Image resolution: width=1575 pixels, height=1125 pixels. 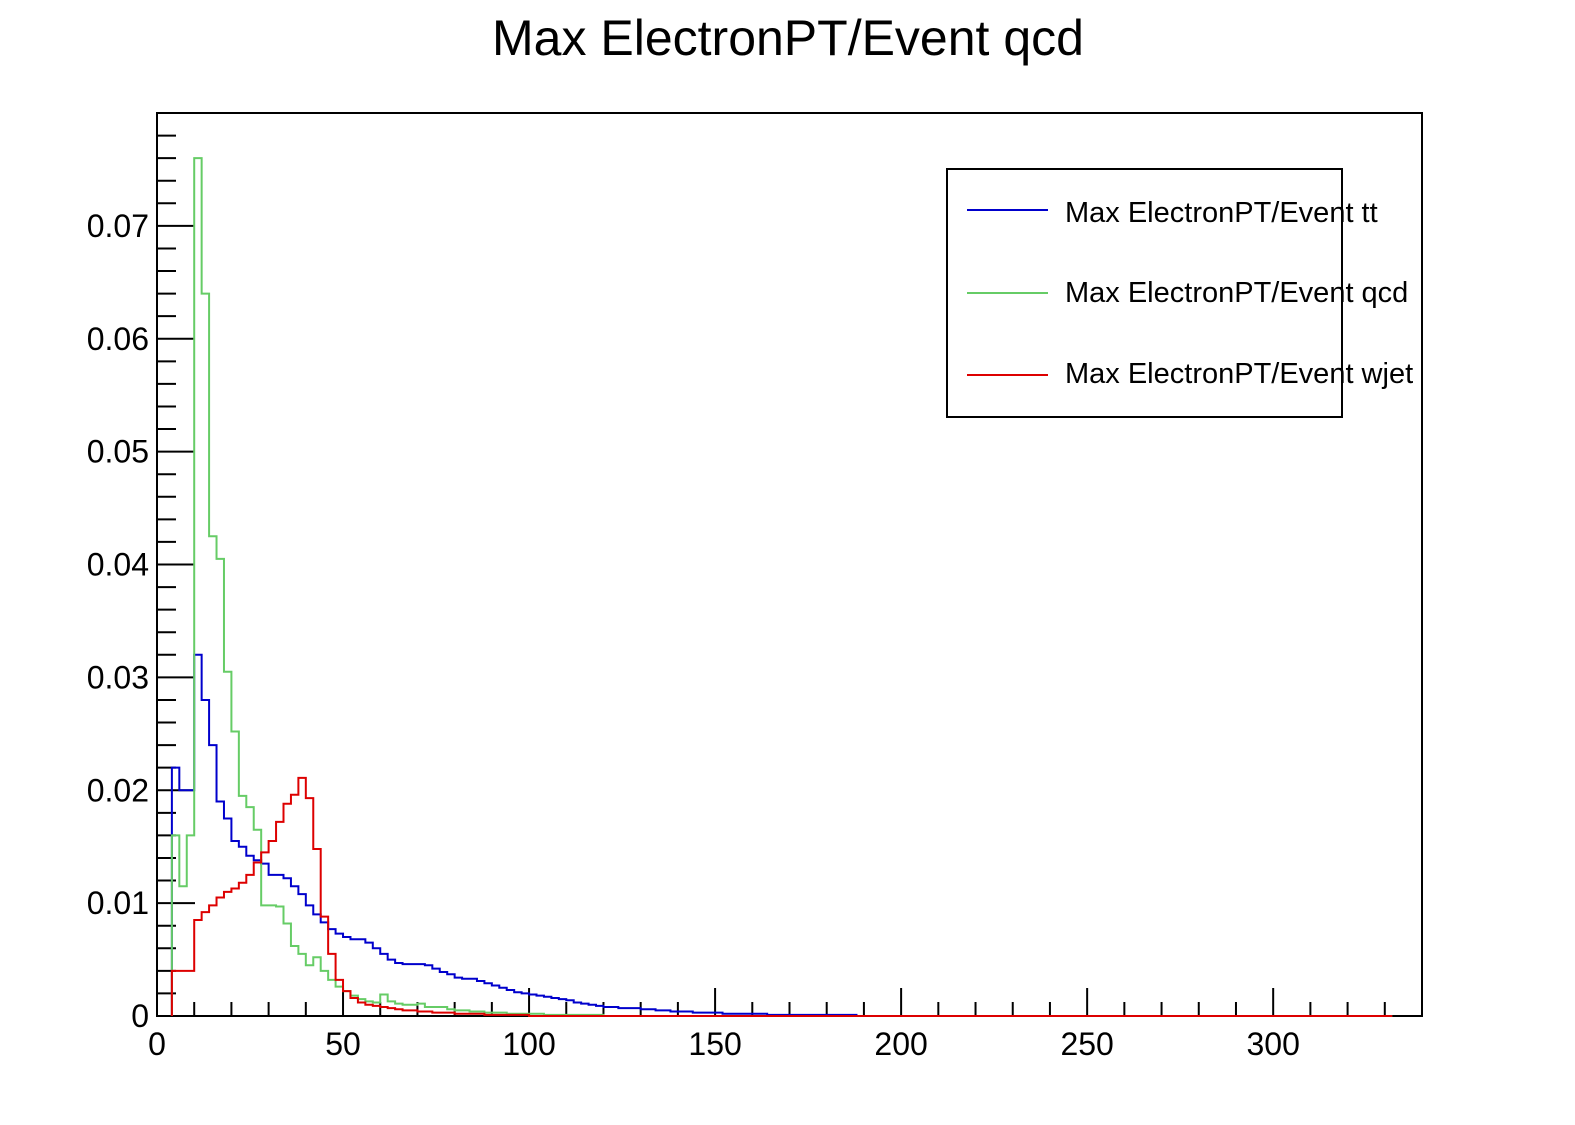 What do you see at coordinates (788, 38) in the screenshot?
I see `chart-title: Max ElectronPT/Event qcd` at bounding box center [788, 38].